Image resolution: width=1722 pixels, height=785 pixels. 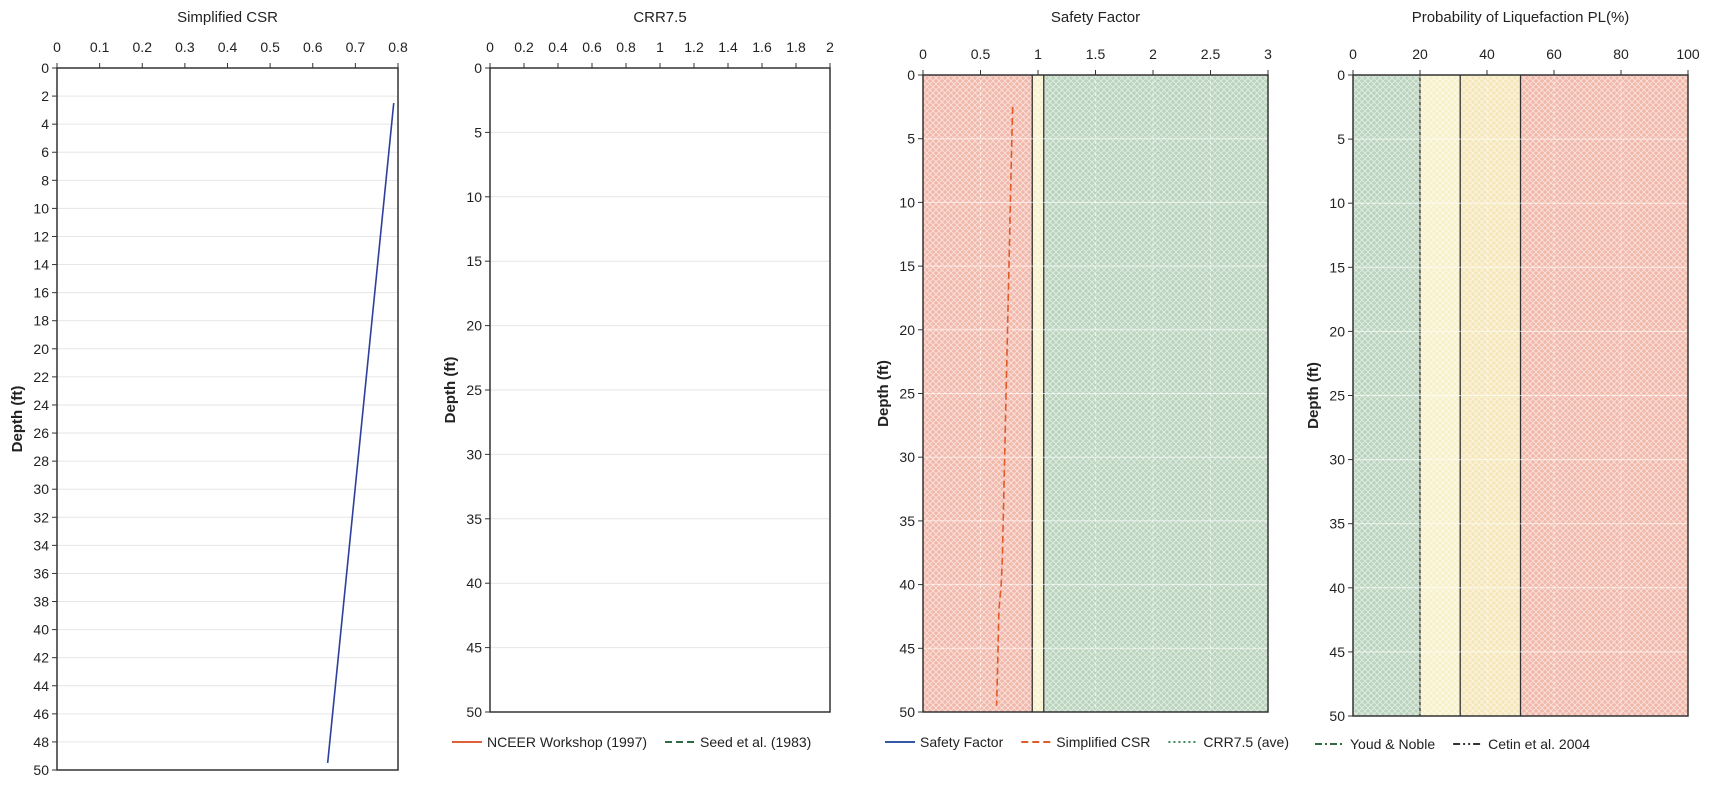 What do you see at coordinates (1621, 54) in the screenshot?
I see `x-tick-label: 80` at bounding box center [1621, 54].